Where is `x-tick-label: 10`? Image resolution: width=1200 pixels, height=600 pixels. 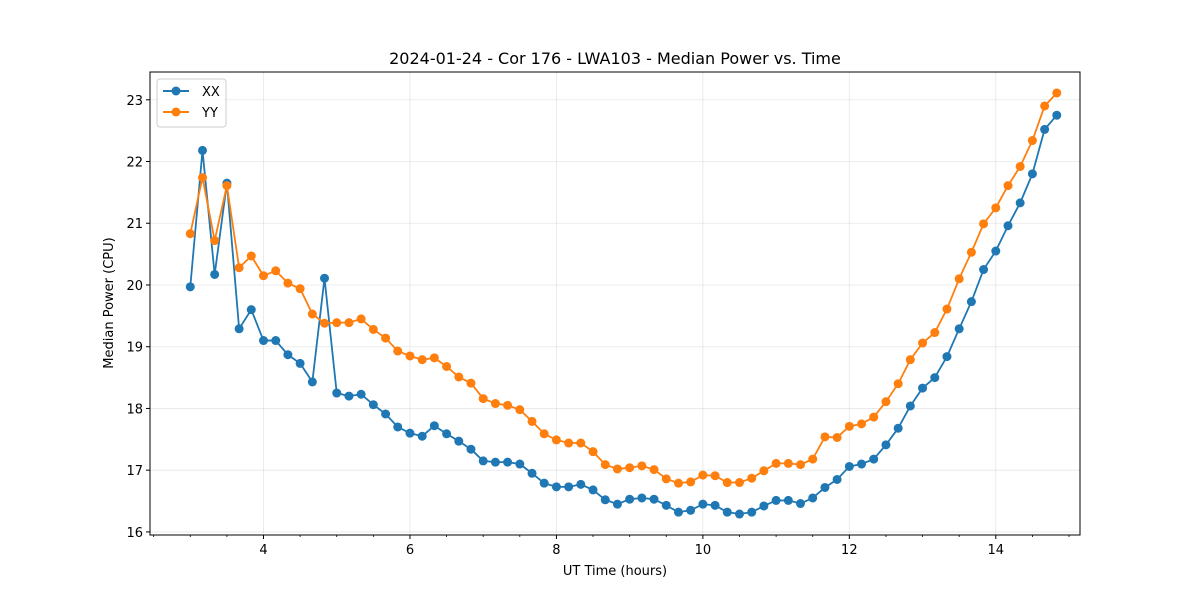 x-tick-label: 10 is located at coordinates (703, 550).